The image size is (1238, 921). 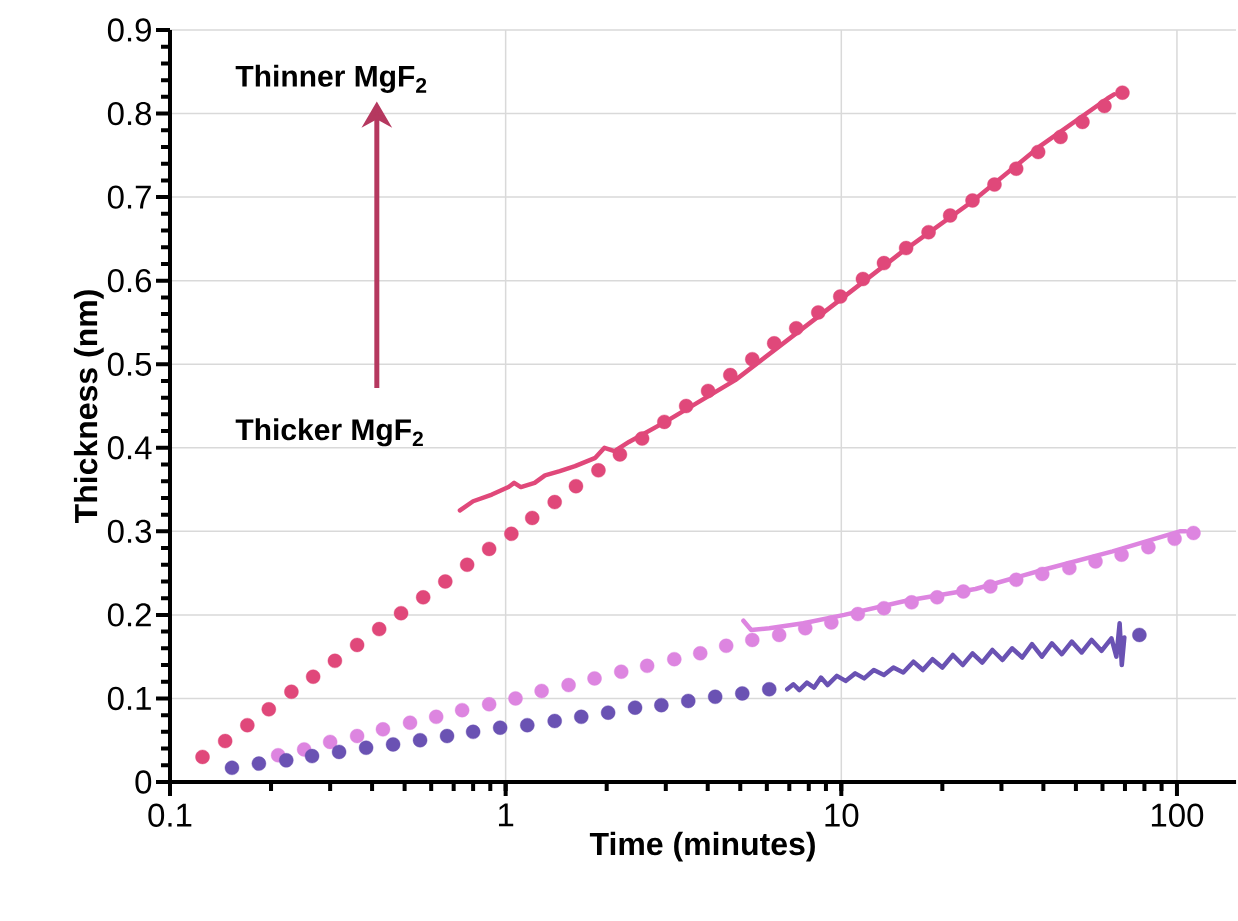 What do you see at coordinates (129, 531) in the screenshot?
I see `y-tick-label: 0.3` at bounding box center [129, 531].